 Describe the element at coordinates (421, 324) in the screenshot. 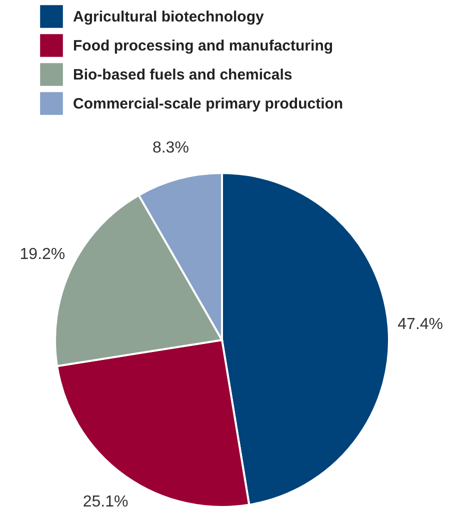

I see `data-label: 47.4%` at that location.